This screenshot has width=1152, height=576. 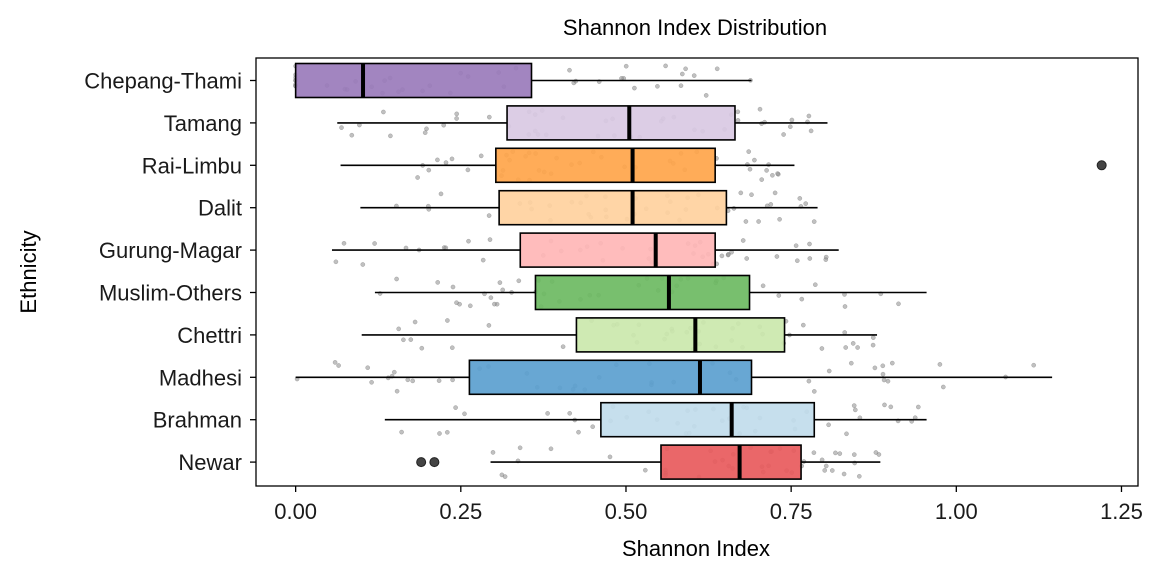 I want to click on y-tick-label-chettri: Chettri, so click(x=209, y=335).